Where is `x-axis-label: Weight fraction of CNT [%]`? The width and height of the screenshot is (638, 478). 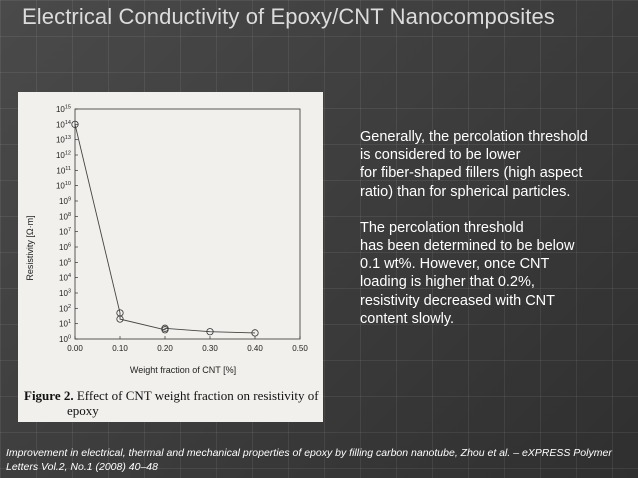 x-axis-label: Weight fraction of CNT [%] is located at coordinates (183, 370).